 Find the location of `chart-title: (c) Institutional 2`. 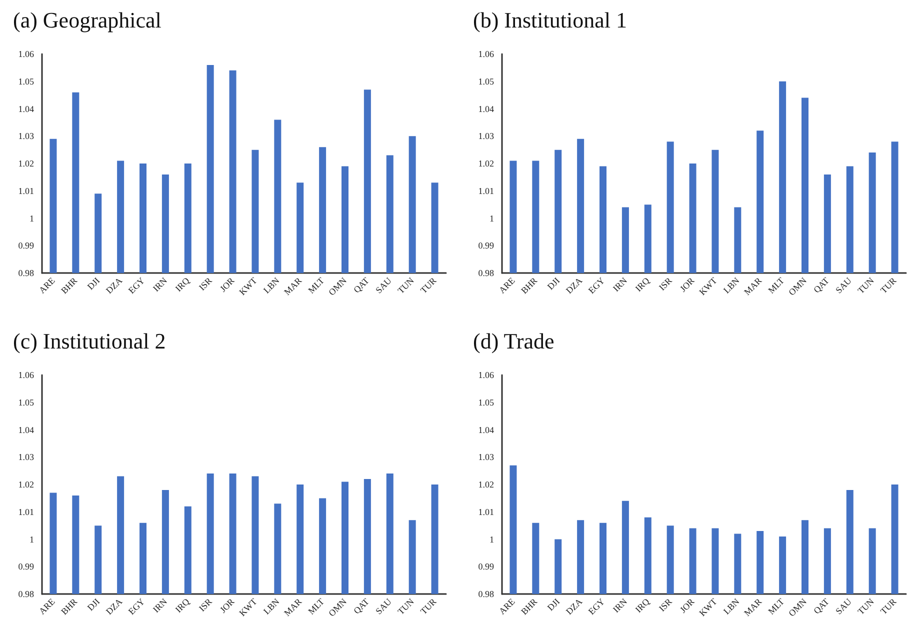

chart-title: (c) Institutional 2 is located at coordinates (89, 341).